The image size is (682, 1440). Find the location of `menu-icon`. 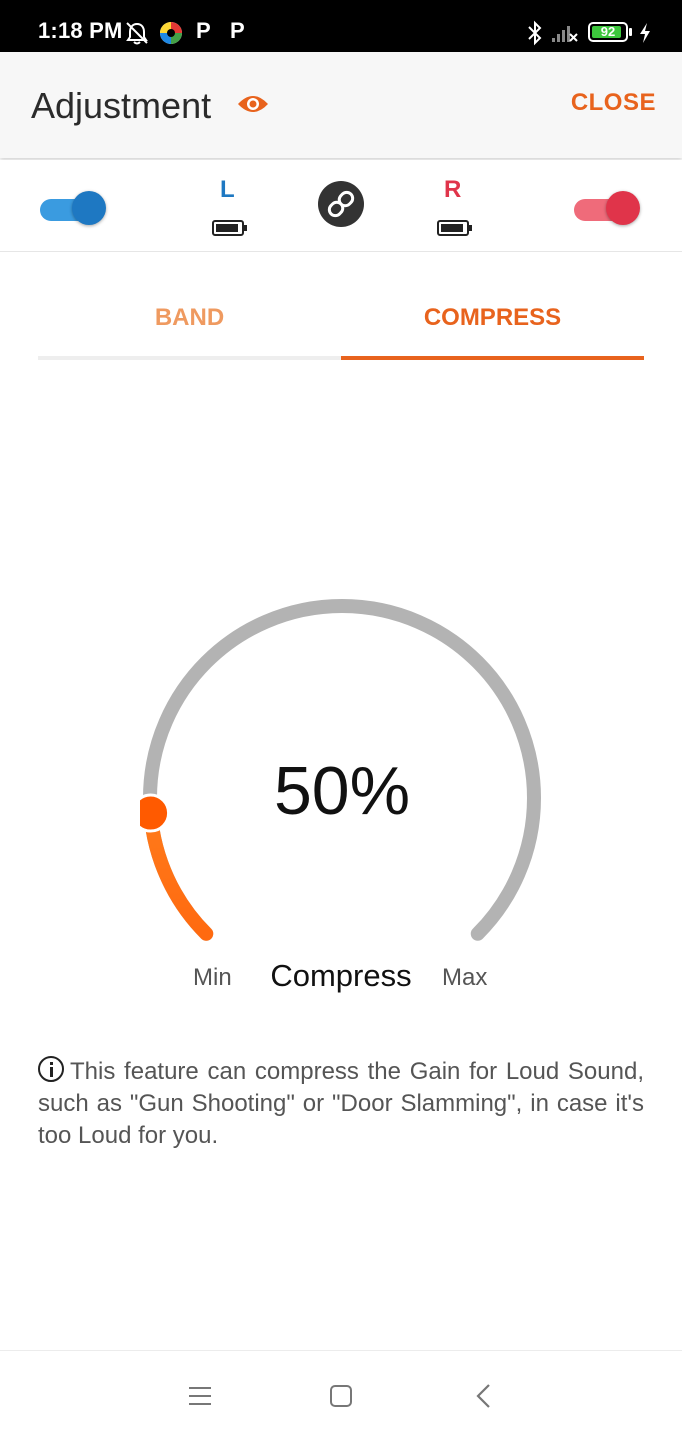

menu-icon is located at coordinates (200, 1396).